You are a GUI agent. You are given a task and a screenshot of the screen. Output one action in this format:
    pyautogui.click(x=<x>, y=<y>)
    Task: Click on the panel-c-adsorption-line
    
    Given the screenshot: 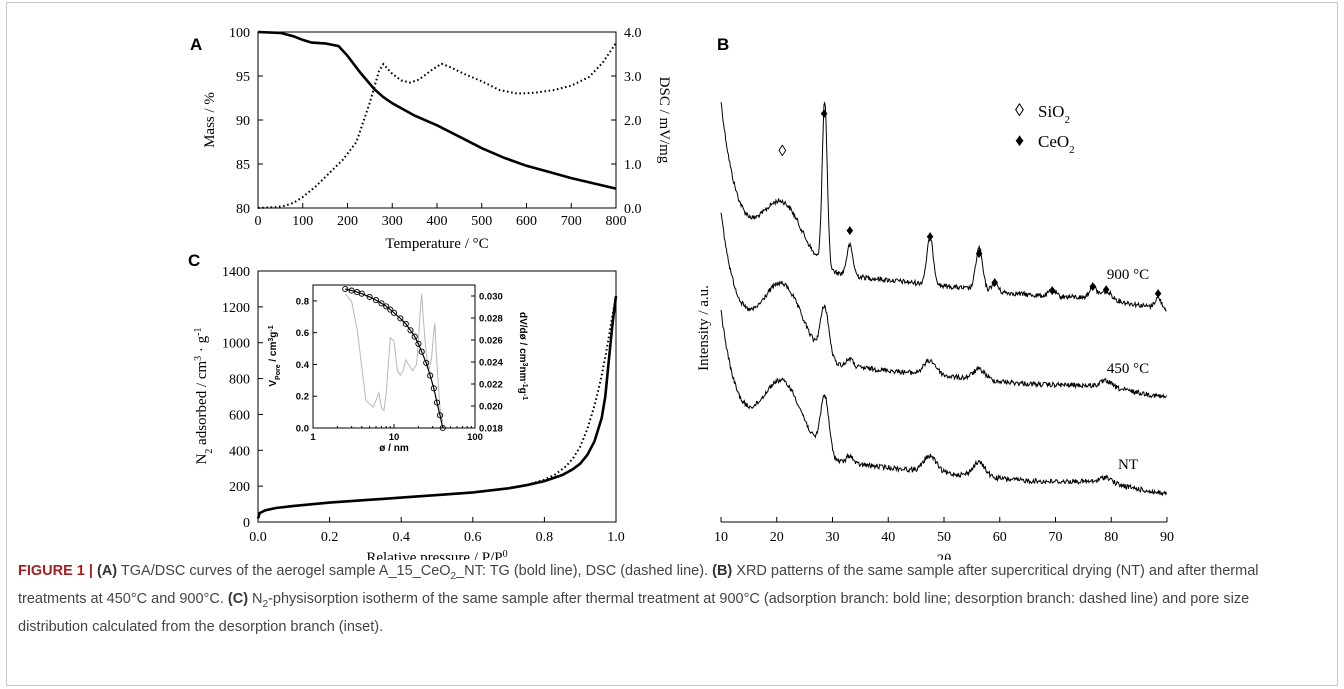 What is the action you would take?
    pyautogui.click(x=437, y=407)
    